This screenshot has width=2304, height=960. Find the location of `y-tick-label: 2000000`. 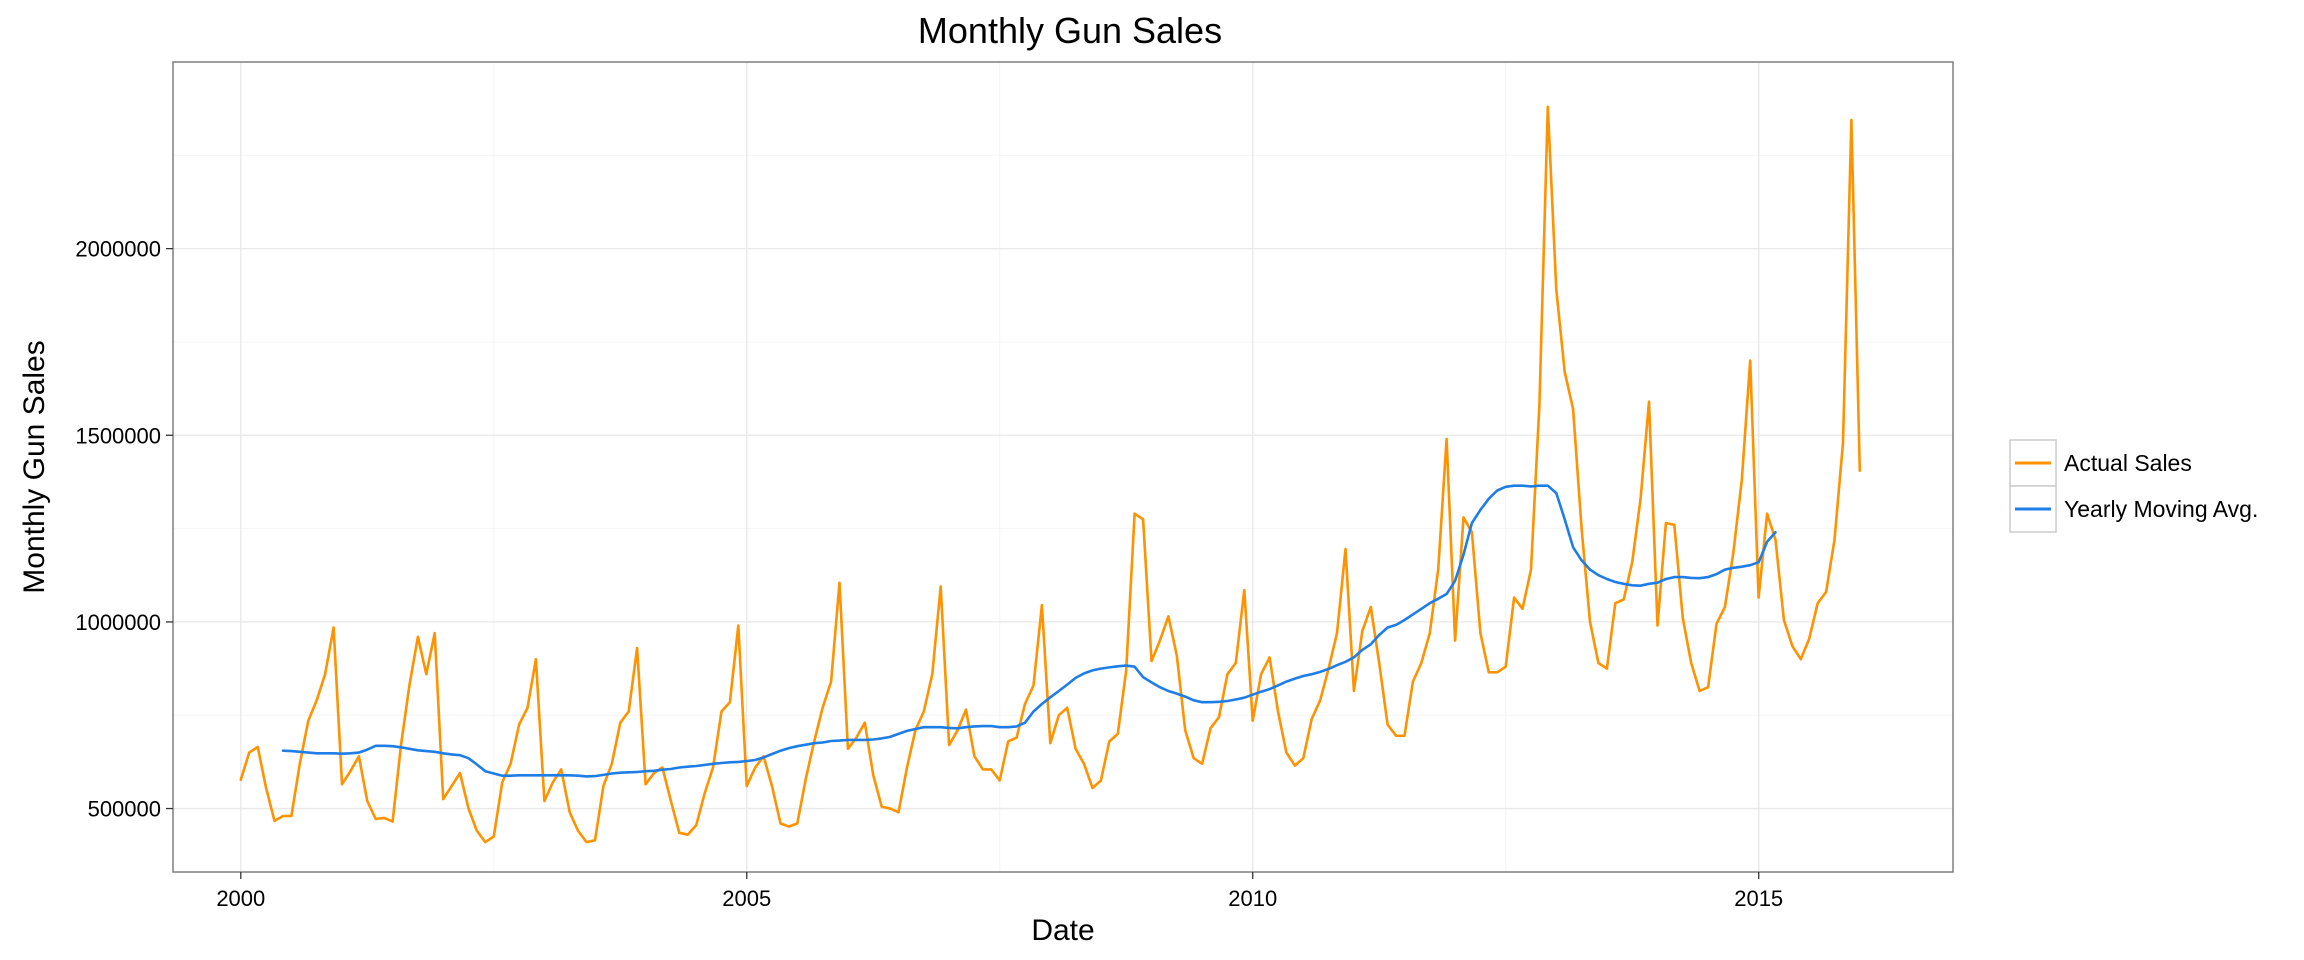

y-tick-label: 2000000 is located at coordinates (118, 249).